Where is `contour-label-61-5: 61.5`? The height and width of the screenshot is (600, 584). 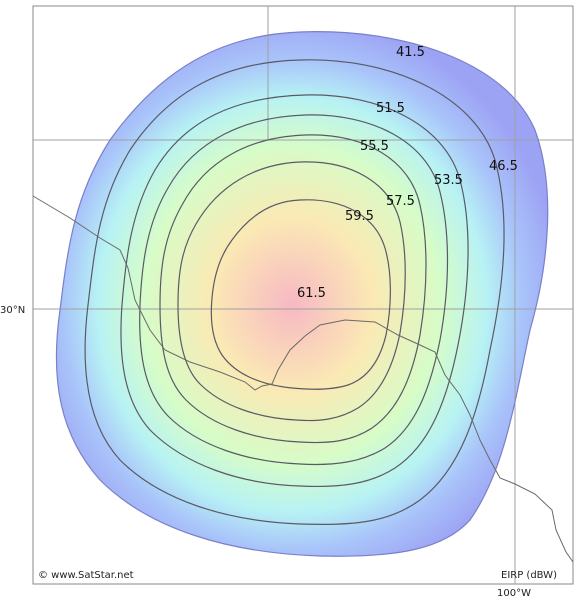
contour-label-61-5: 61.5 is located at coordinates (311, 293).